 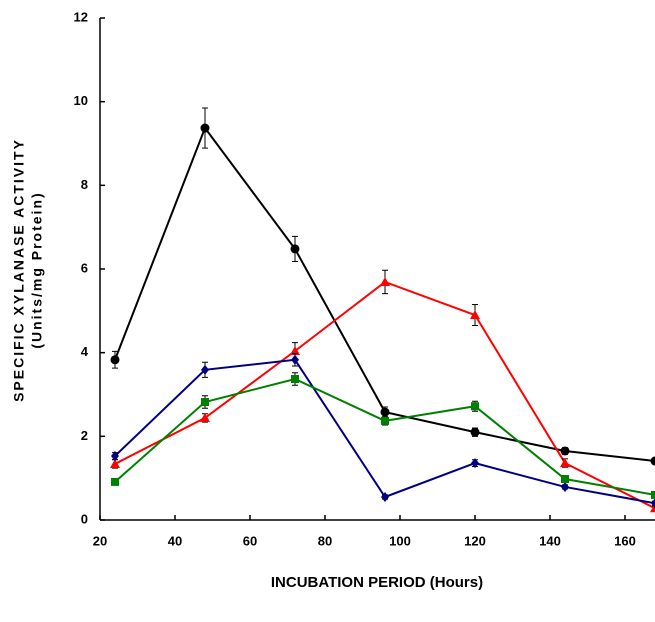 What do you see at coordinates (85, 351) in the screenshot?
I see `y-tick-label: 4` at bounding box center [85, 351].